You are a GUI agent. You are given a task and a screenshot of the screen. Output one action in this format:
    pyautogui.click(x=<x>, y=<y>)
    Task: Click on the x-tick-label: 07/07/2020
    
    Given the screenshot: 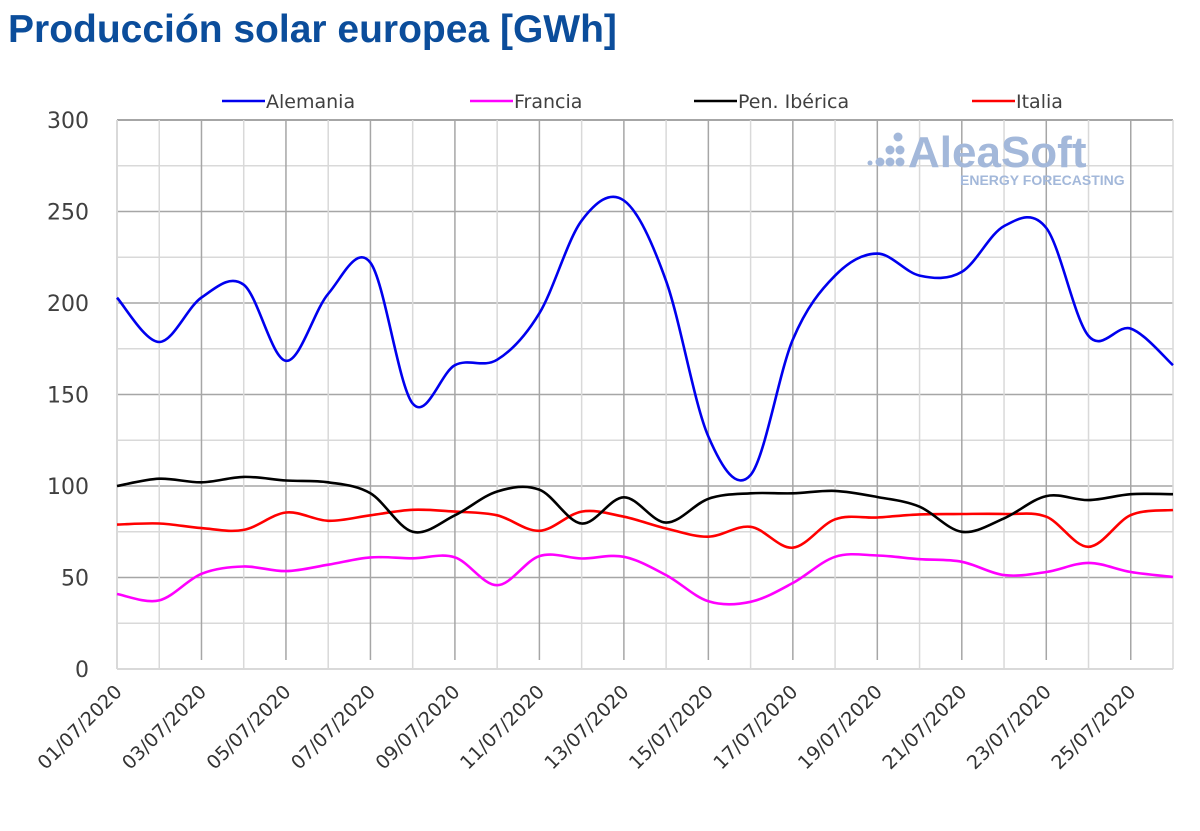 What is the action you would take?
    pyautogui.click(x=333, y=727)
    